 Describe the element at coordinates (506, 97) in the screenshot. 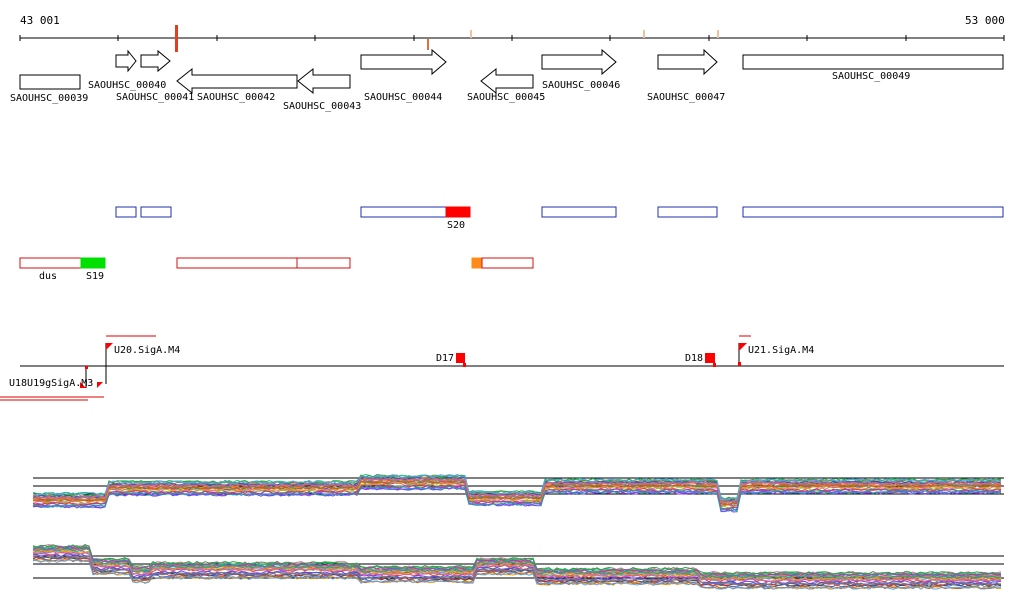

I see `gene-label: SAOUHSC_00045` at that location.